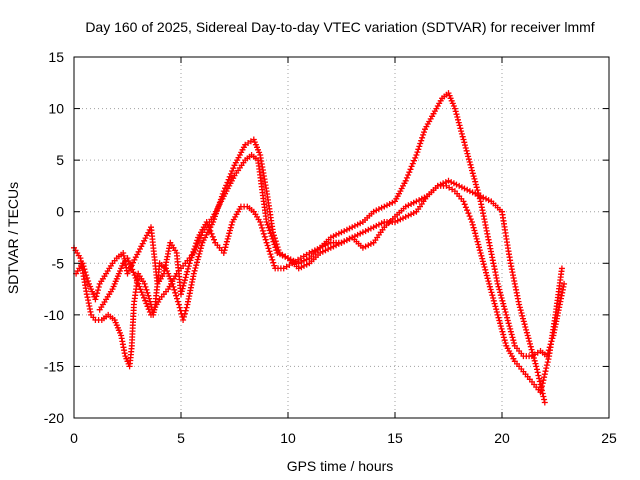  What do you see at coordinates (395, 438) in the screenshot?
I see `x-tick-label: 15` at bounding box center [395, 438].